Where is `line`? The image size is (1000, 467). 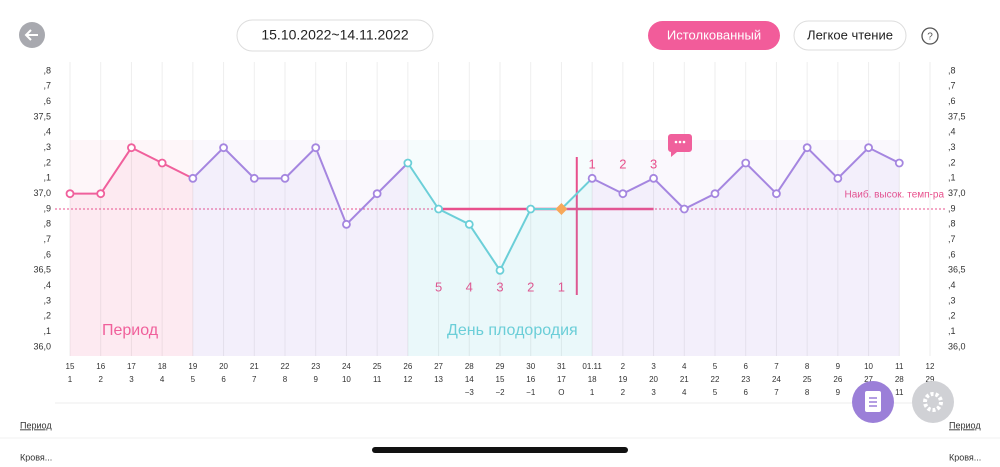 line is located at coordinates (300, 186).